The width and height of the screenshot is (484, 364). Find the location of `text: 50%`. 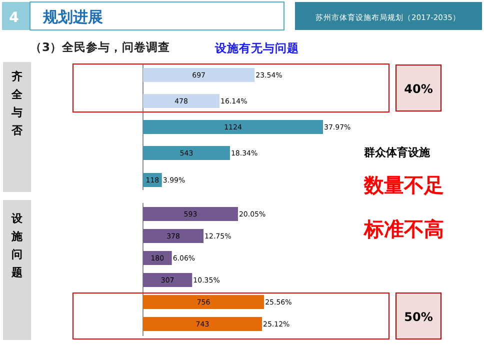

text: 50% is located at coordinates (418, 317).